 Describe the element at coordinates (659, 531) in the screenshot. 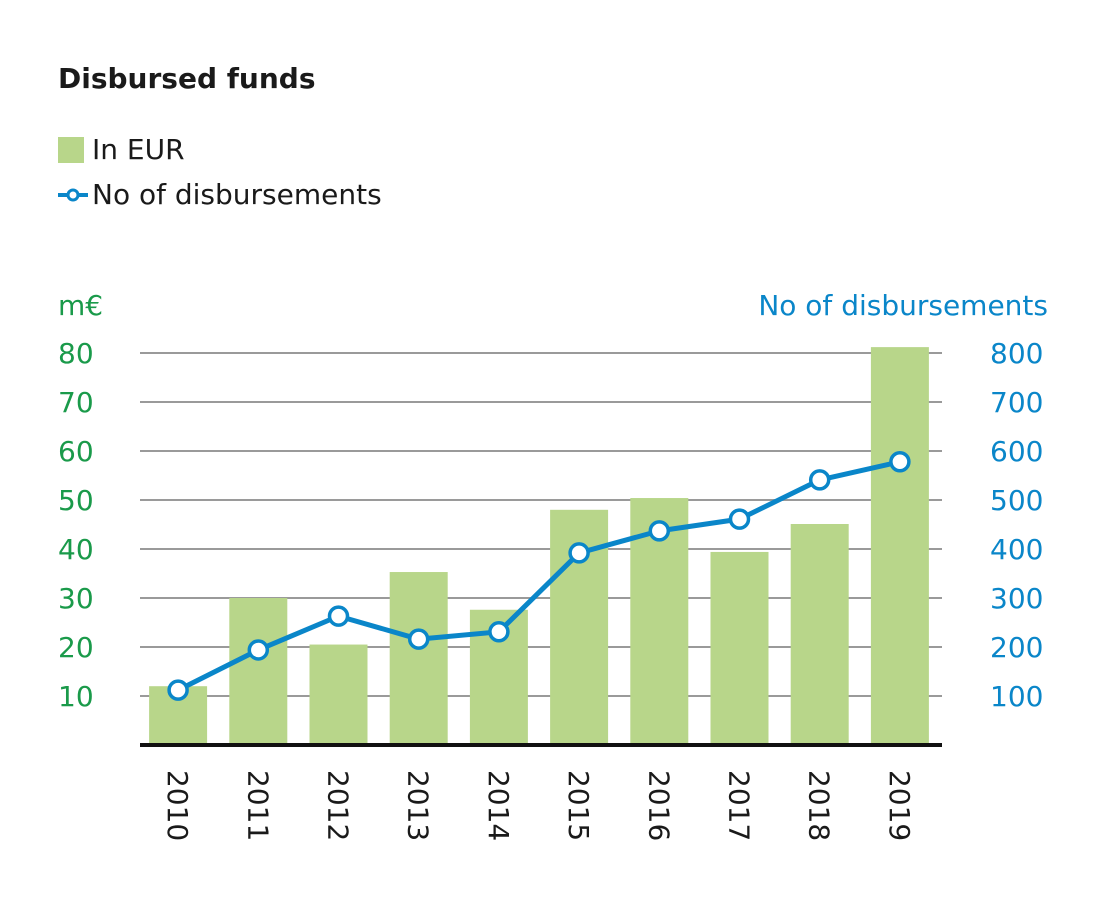

I see `point-2016` at that location.